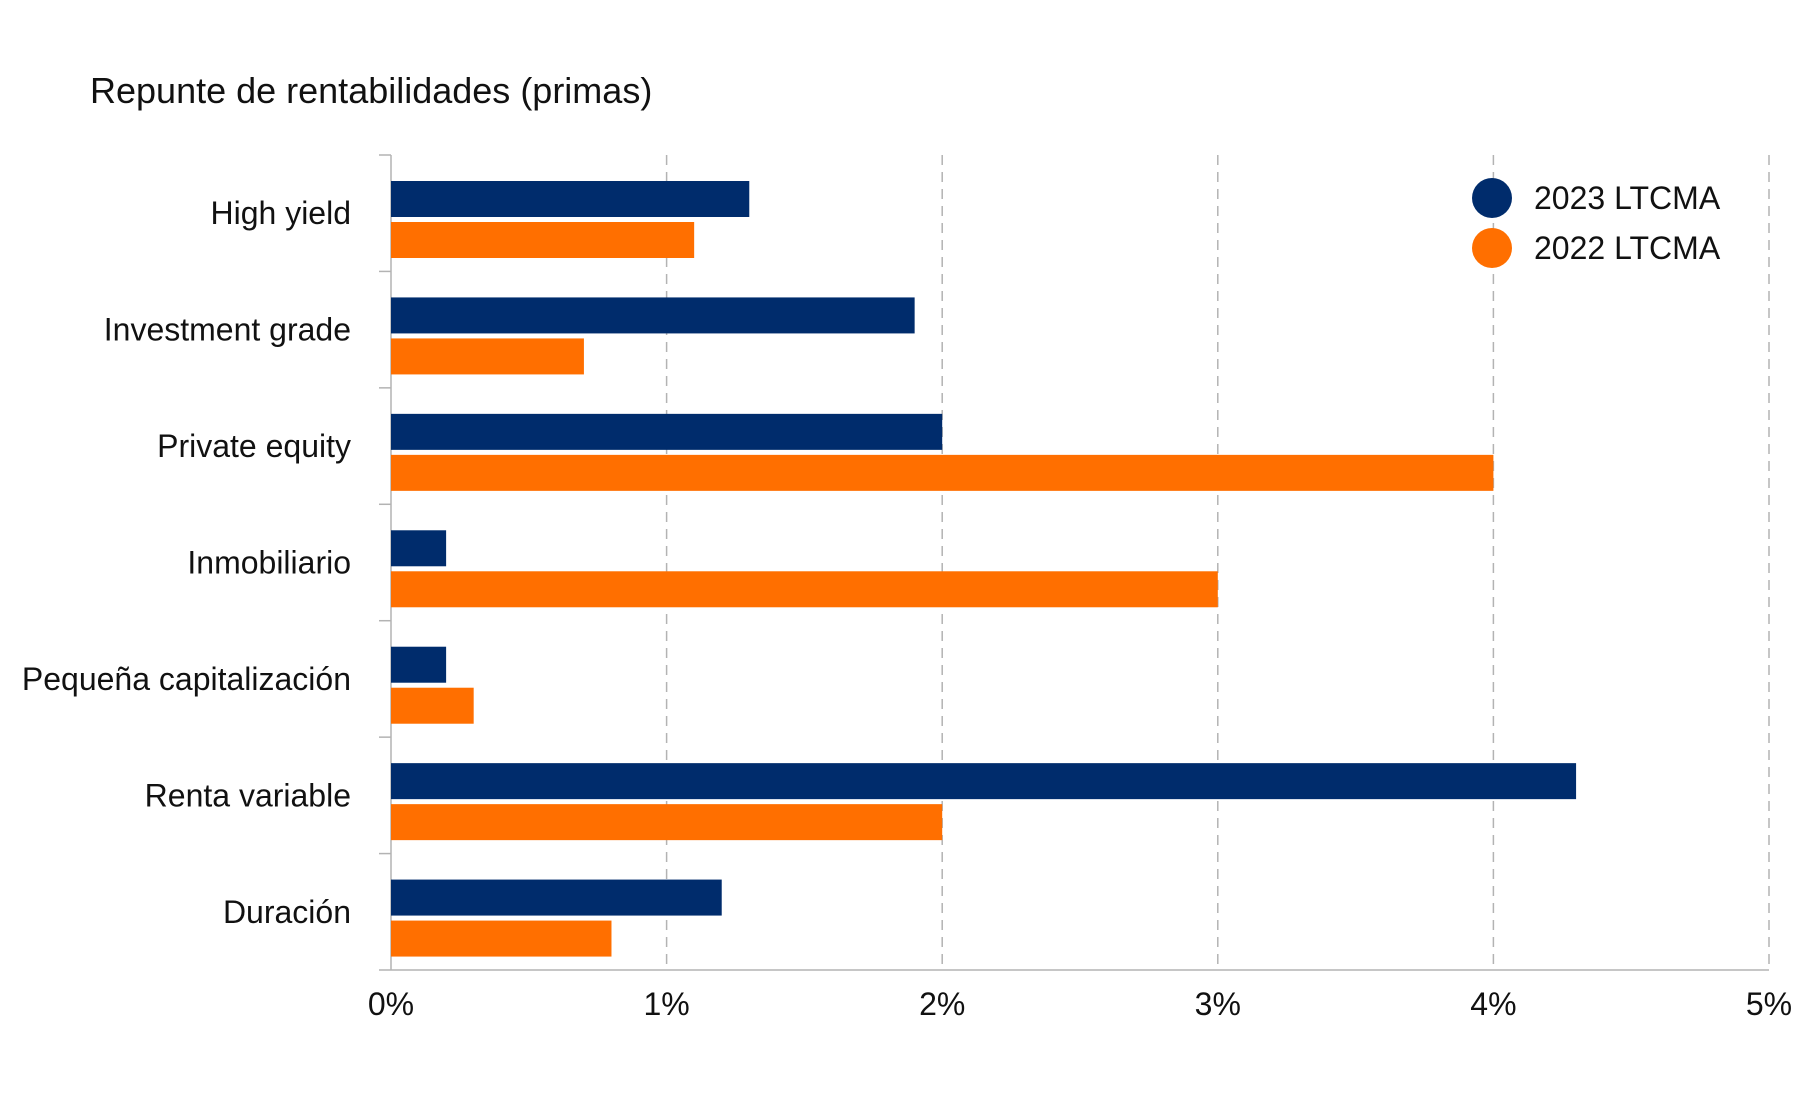 The width and height of the screenshot is (1800, 1105). I want to click on category-label: Private equity, so click(254, 446).